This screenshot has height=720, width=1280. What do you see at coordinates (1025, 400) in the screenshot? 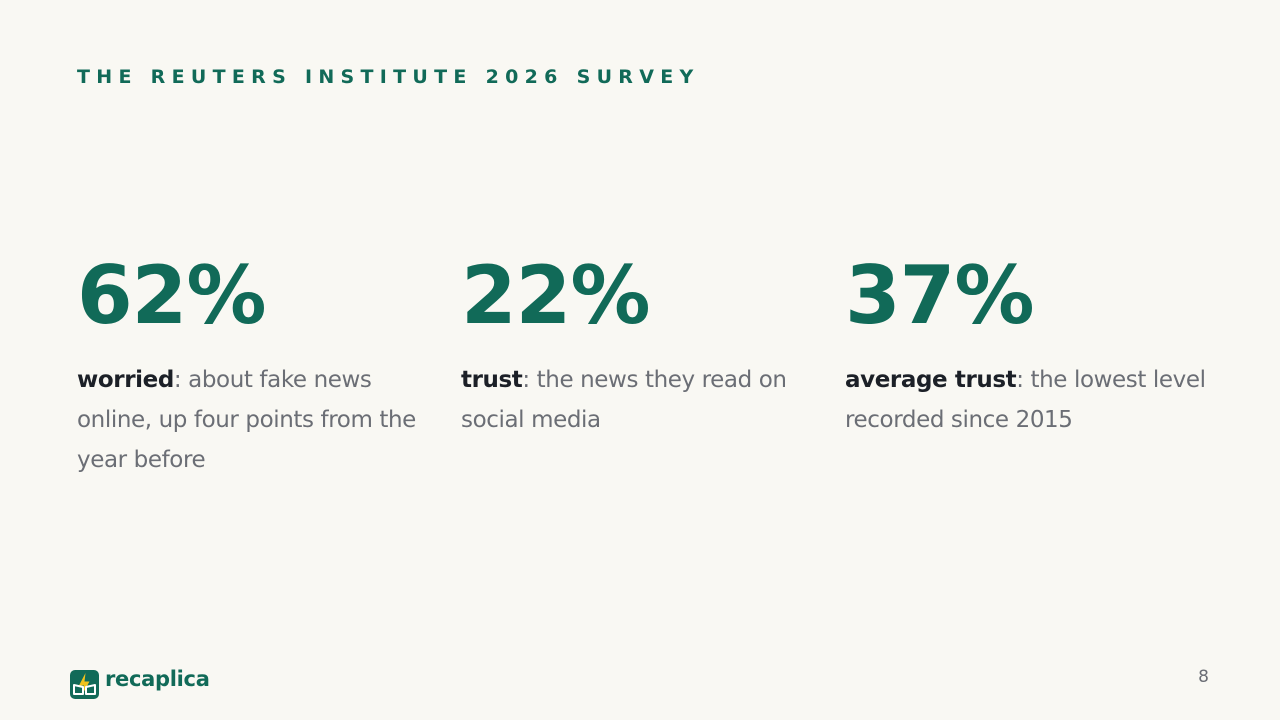
I see `stat-text: : the lowest level recorded since 2015` at bounding box center [1025, 400].